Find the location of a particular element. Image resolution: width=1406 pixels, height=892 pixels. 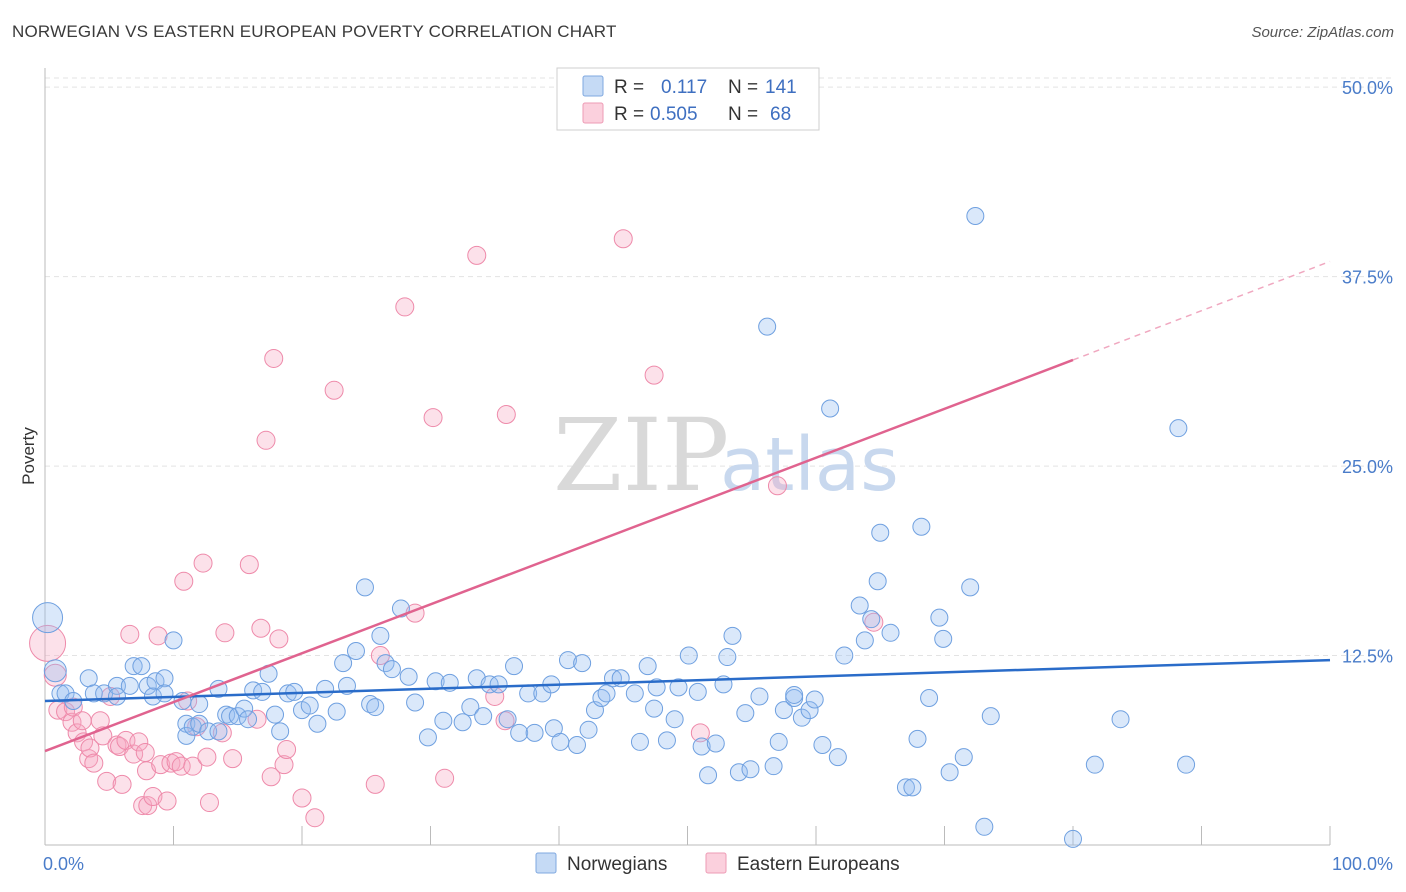

legend-r-label-2: R = is located at coordinates (629, 114).